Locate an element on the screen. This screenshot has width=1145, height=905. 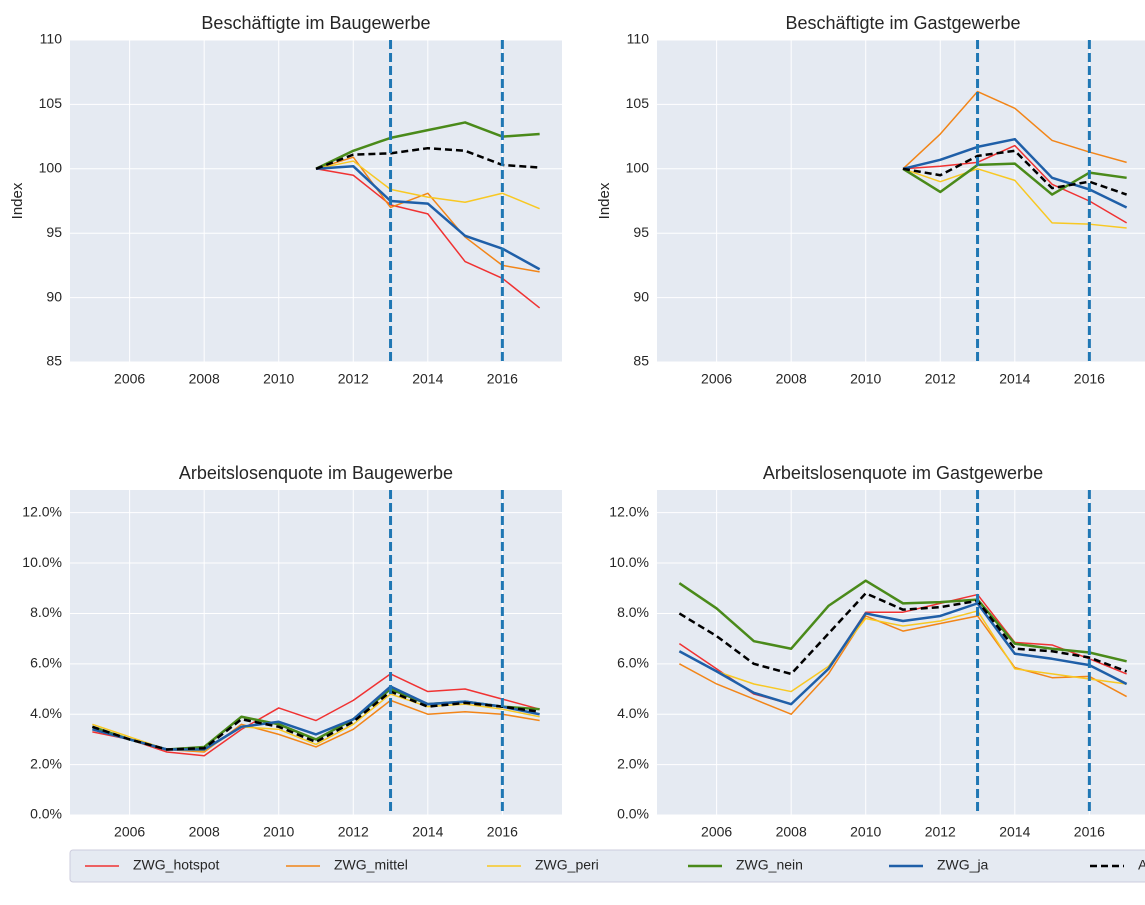
legend-label: ZWG_mittel is located at coordinates (371, 865).